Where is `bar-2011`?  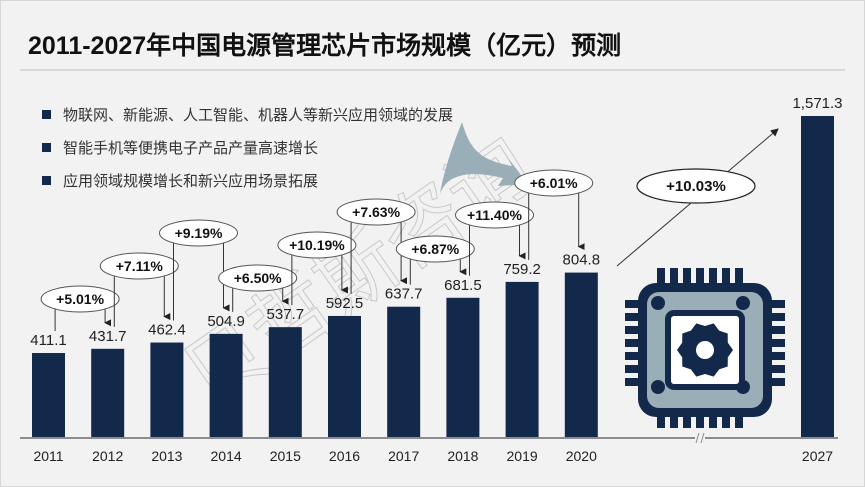 bar-2011 is located at coordinates (48, 395).